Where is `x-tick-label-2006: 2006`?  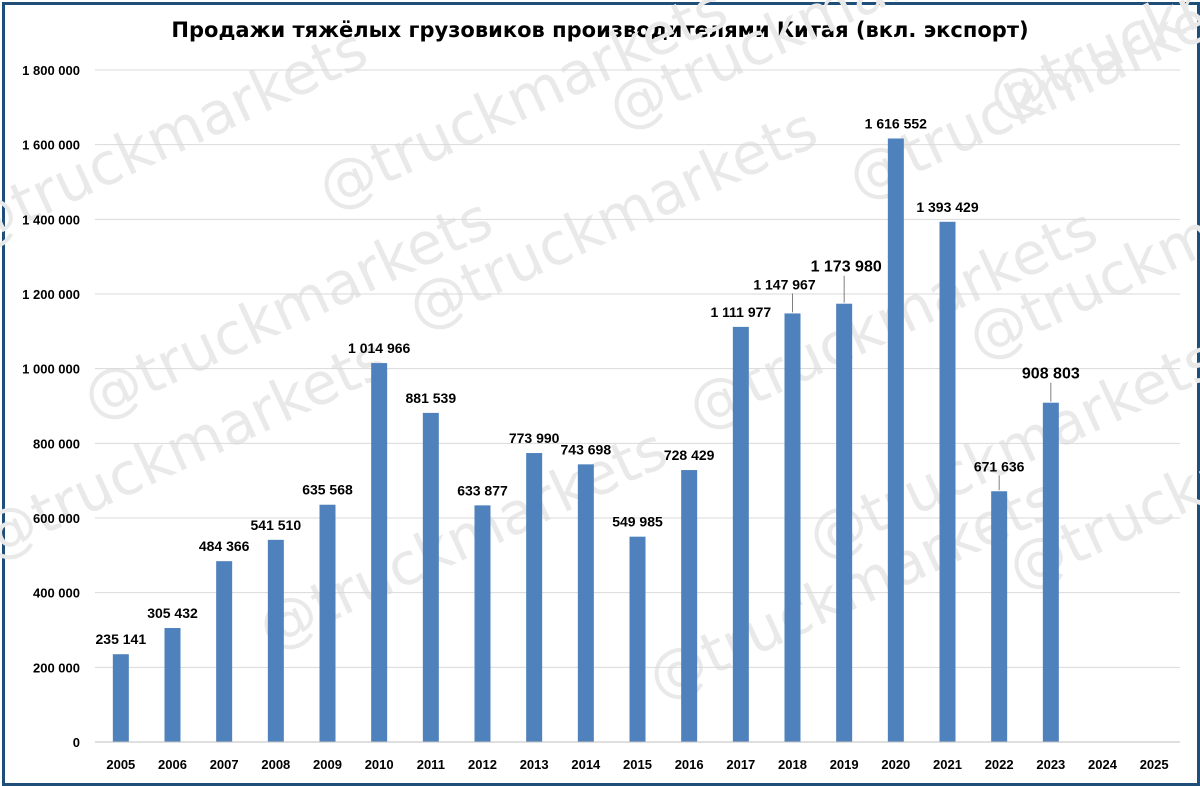
x-tick-label-2006: 2006 is located at coordinates (172, 764).